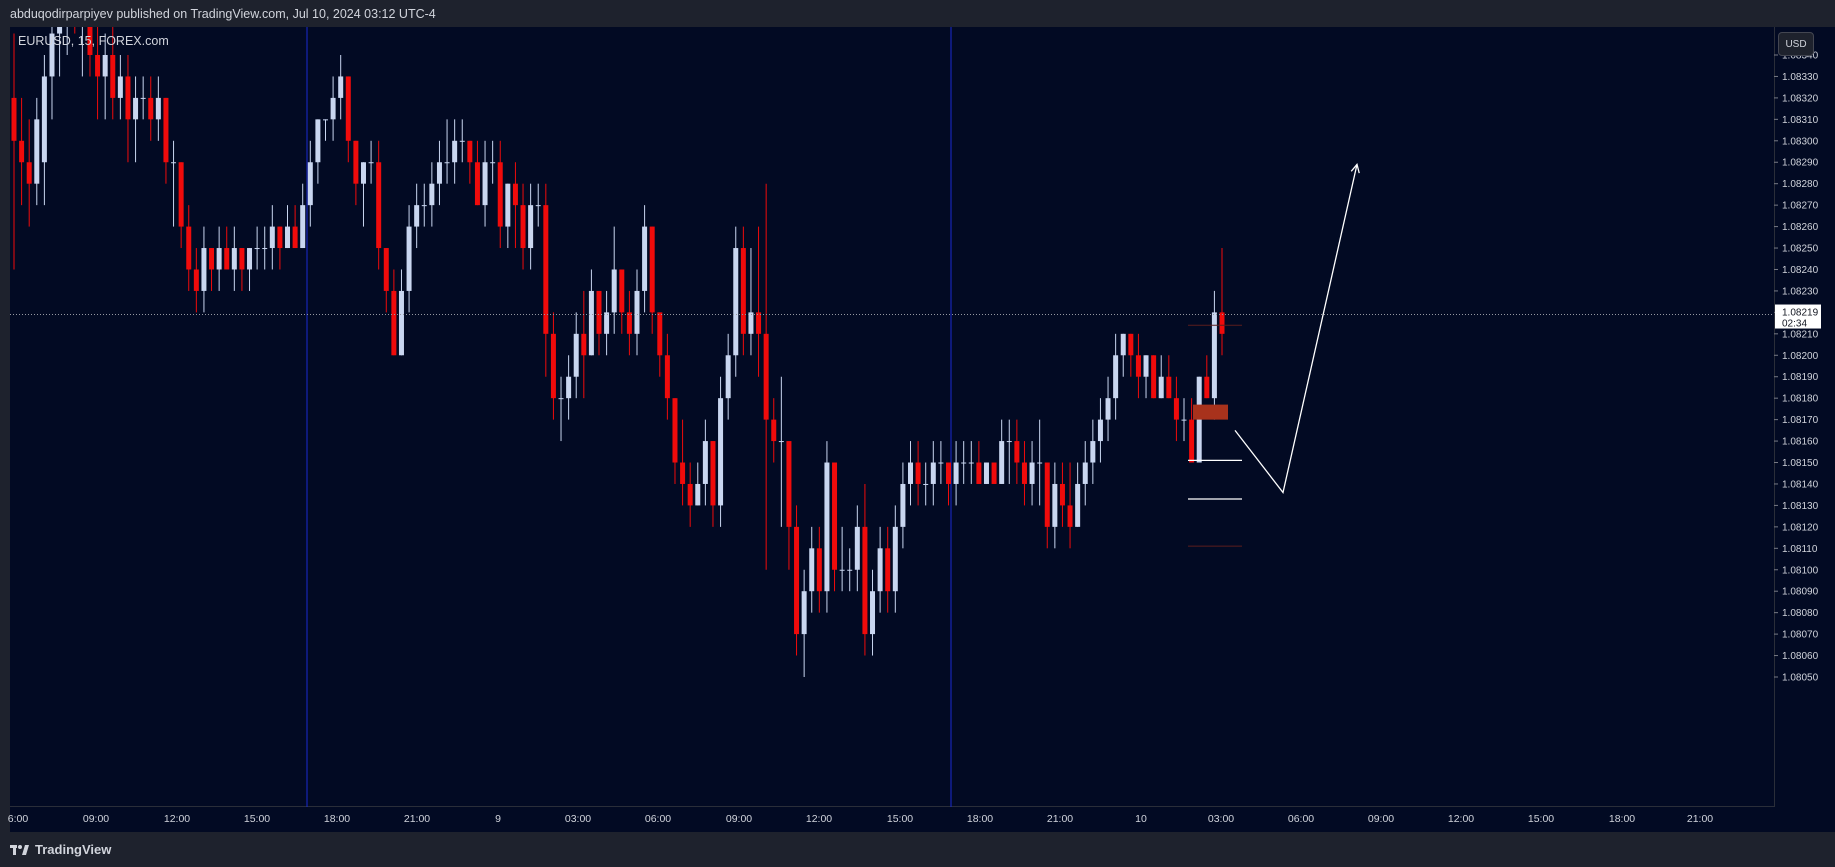 The image size is (1835, 867). What do you see at coordinates (1800, 656) in the screenshot?
I see `price-tick-label: 1.08060` at bounding box center [1800, 656].